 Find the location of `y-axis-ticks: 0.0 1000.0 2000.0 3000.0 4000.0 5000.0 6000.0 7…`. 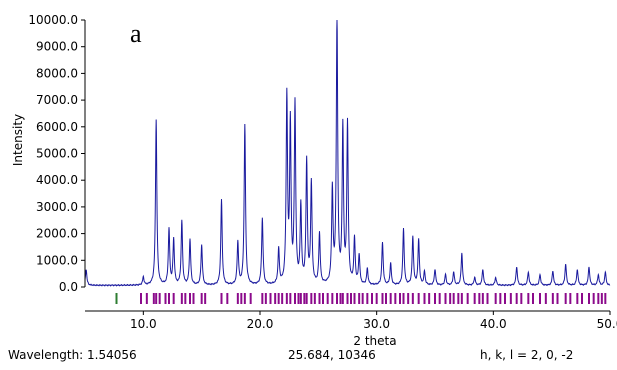

y-axis-ticks: 0.0 1000.0 2000.0 3000.0 4000.0 5000.0 6000.0 7… is located at coordinates (56, 153).